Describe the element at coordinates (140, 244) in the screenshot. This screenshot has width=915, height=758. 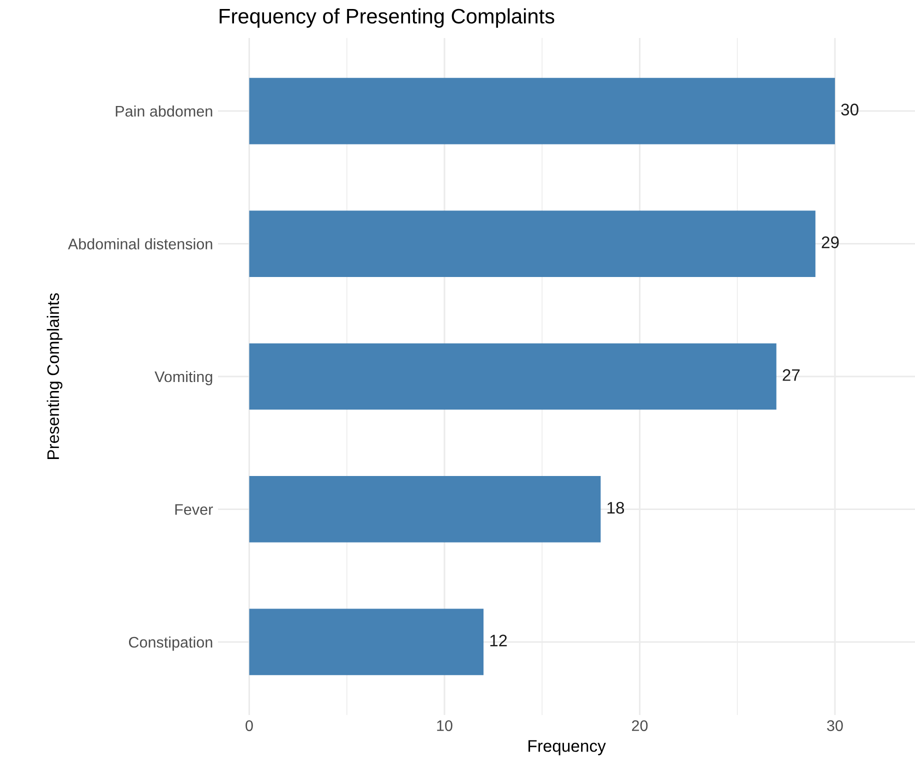
I see `y-tick-label: Abdominal distension` at that location.